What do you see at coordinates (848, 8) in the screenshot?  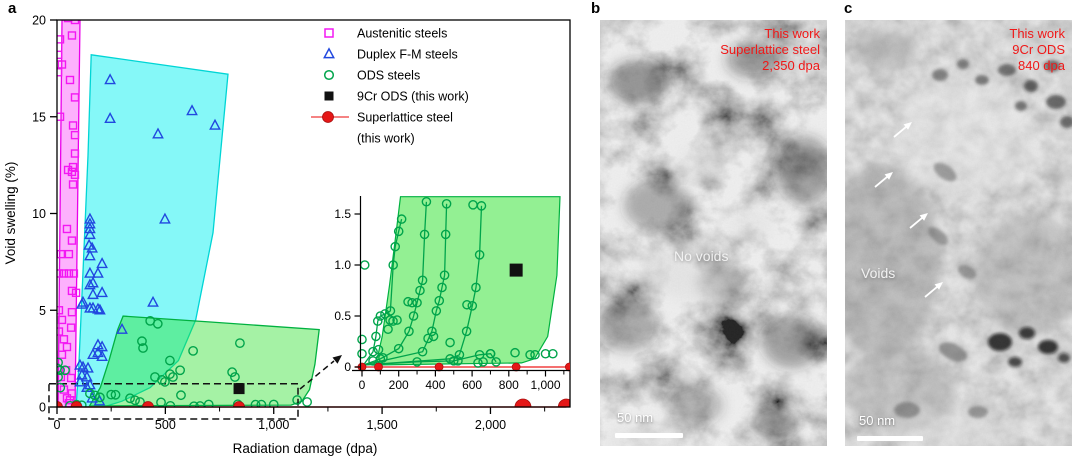 I see `panel-c-label: c` at bounding box center [848, 8].